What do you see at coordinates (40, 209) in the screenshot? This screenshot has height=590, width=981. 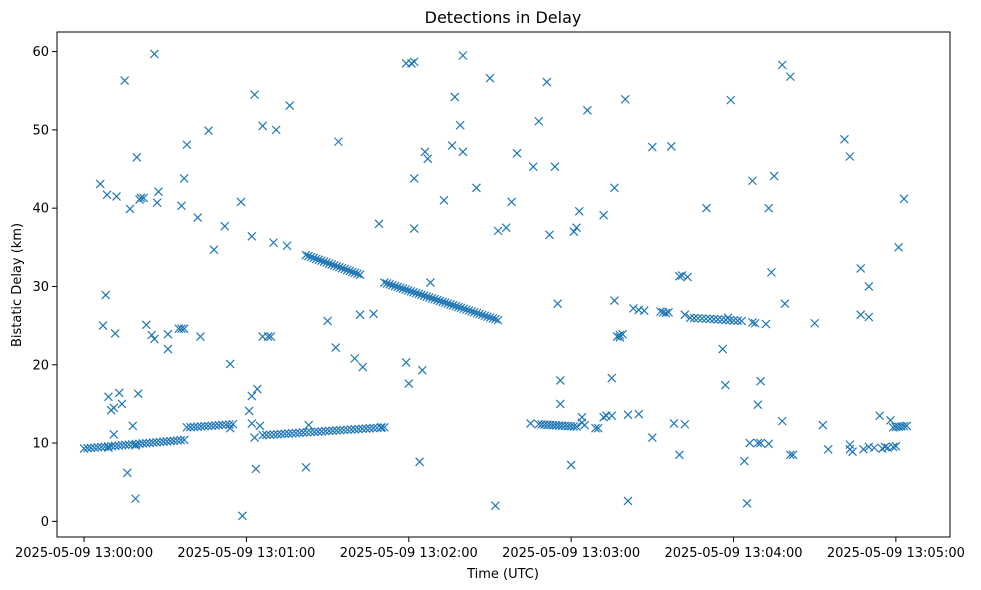 I see `y-tick-label: 40` at bounding box center [40, 209].